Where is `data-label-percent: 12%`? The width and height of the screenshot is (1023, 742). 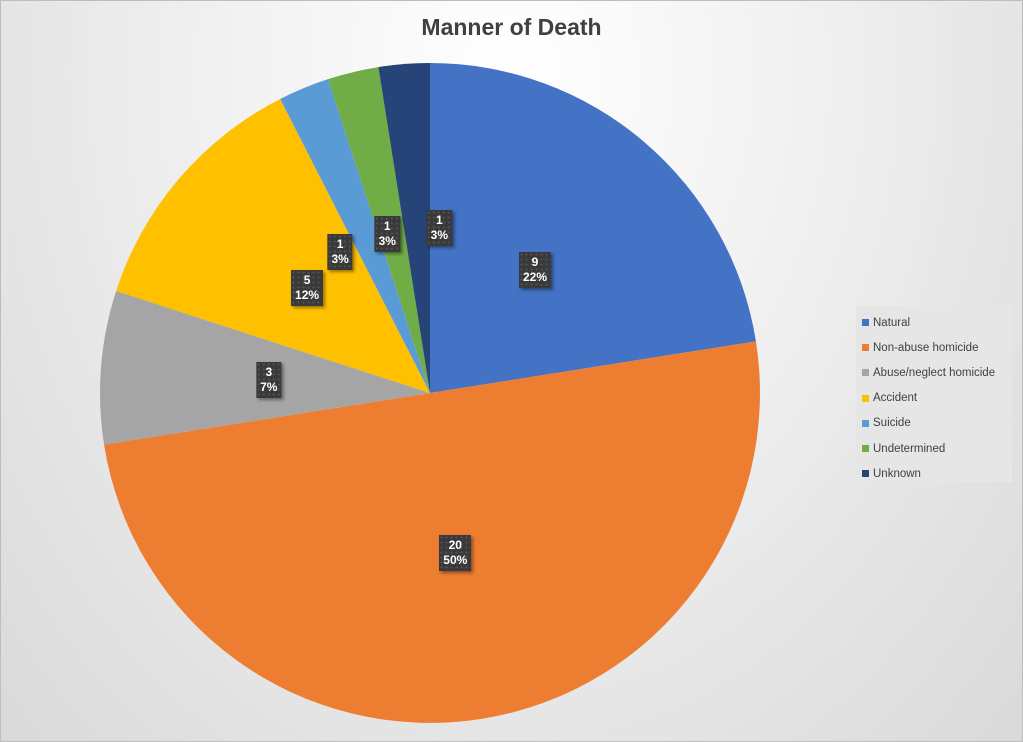 data-label-percent: 12% is located at coordinates (307, 294).